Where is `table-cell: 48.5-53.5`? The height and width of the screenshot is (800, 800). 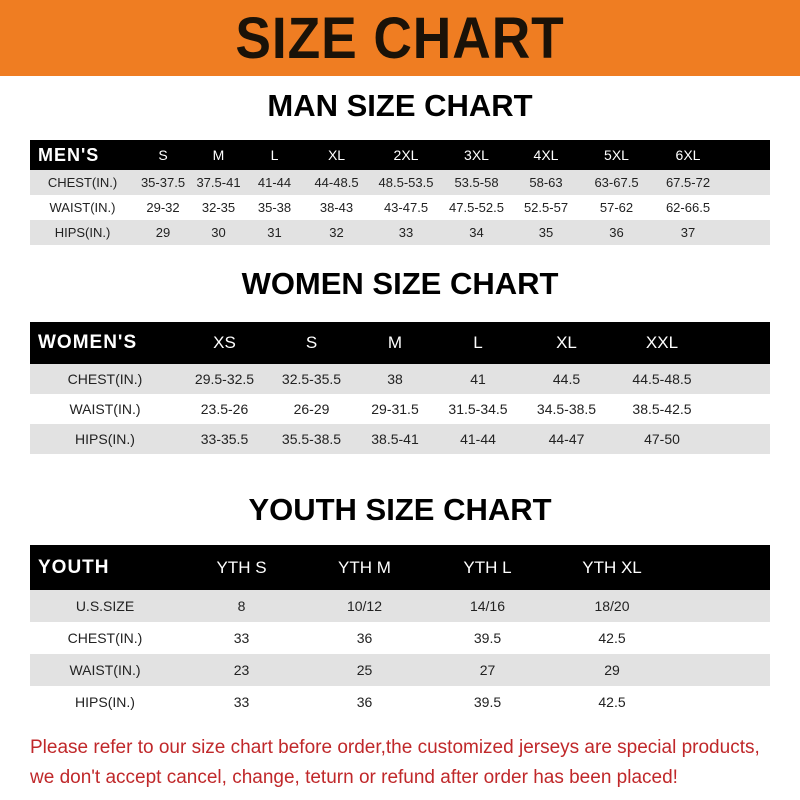 table-cell: 48.5-53.5 is located at coordinates (406, 182).